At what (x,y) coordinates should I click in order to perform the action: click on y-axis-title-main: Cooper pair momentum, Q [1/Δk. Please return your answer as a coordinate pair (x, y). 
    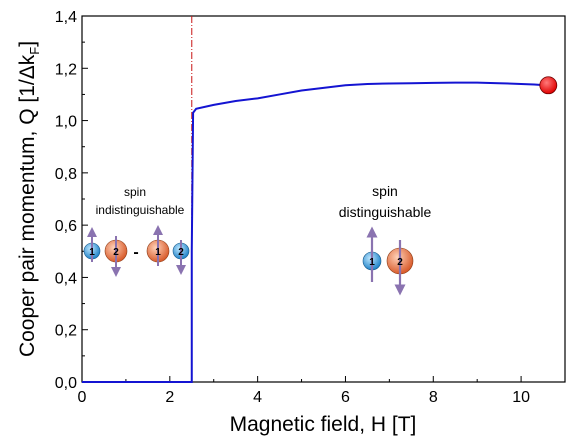
    Looking at the image, I should click on (27, 205).